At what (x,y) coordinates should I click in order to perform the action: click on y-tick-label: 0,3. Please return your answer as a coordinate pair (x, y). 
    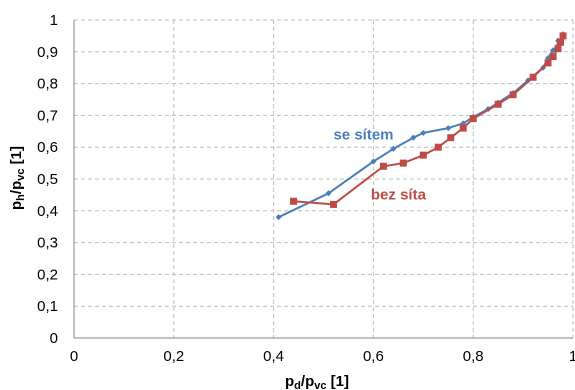
    Looking at the image, I should click on (47, 243).